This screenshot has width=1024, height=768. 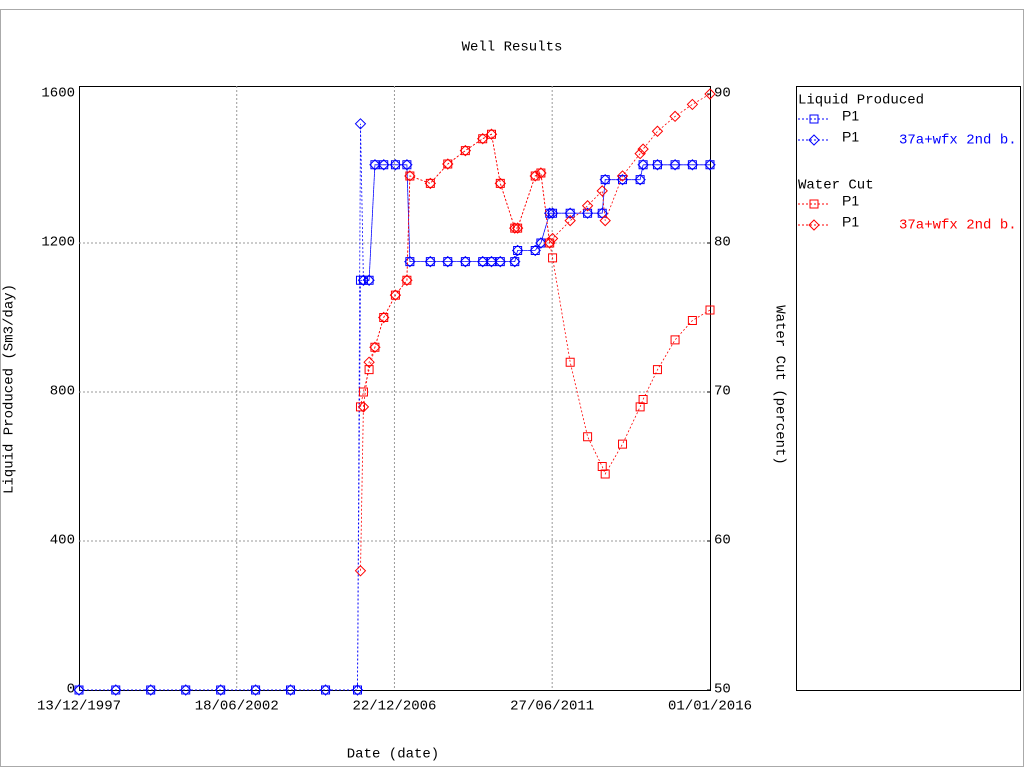 What do you see at coordinates (861, 101) in the screenshot?
I see `legend-group-title: Liquid Produced` at bounding box center [861, 101].